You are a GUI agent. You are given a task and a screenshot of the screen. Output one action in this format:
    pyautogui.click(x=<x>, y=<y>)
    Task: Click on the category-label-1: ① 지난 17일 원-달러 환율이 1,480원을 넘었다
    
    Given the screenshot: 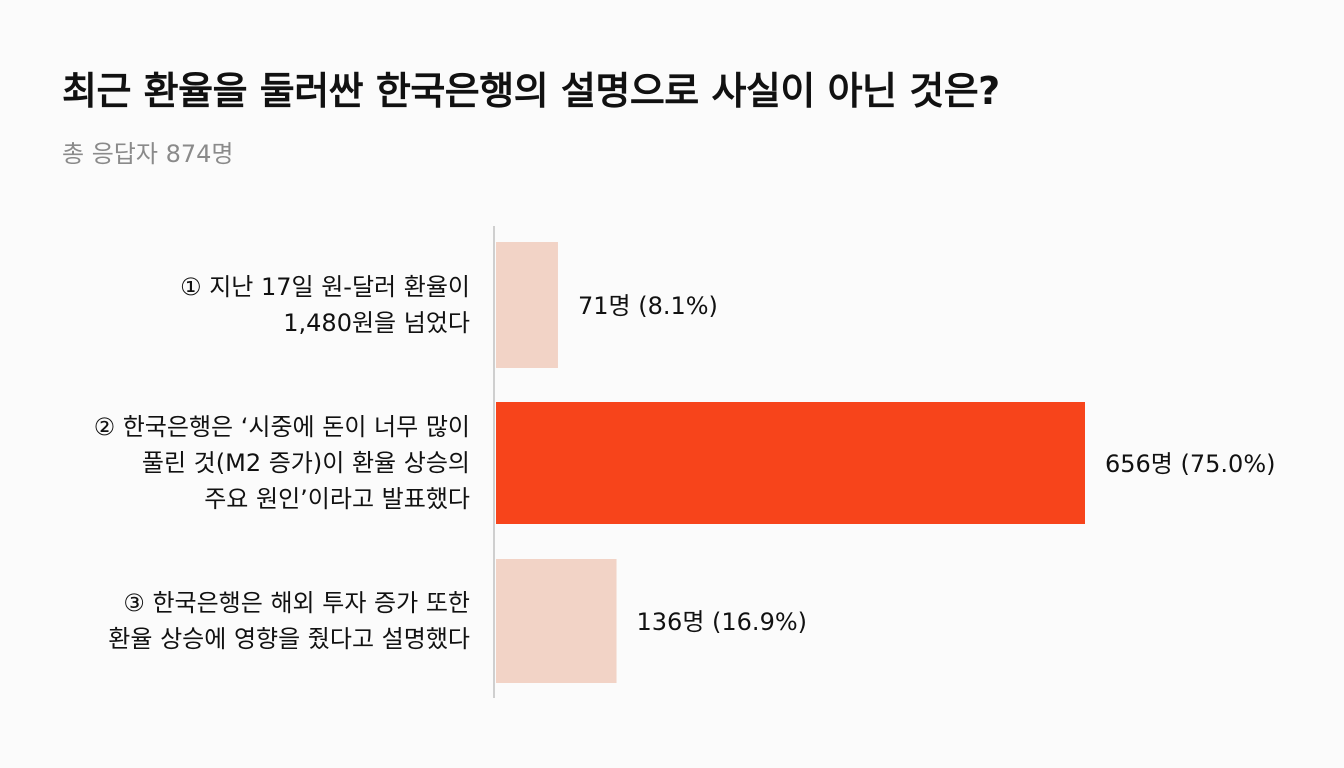 What is the action you would take?
    pyautogui.click(x=325, y=305)
    